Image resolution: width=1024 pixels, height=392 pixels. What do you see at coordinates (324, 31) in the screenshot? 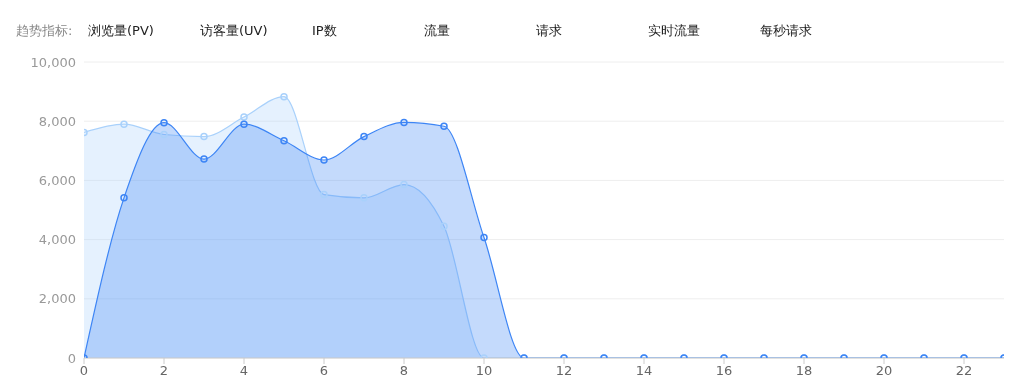
I see `text: IP数` at bounding box center [324, 31].